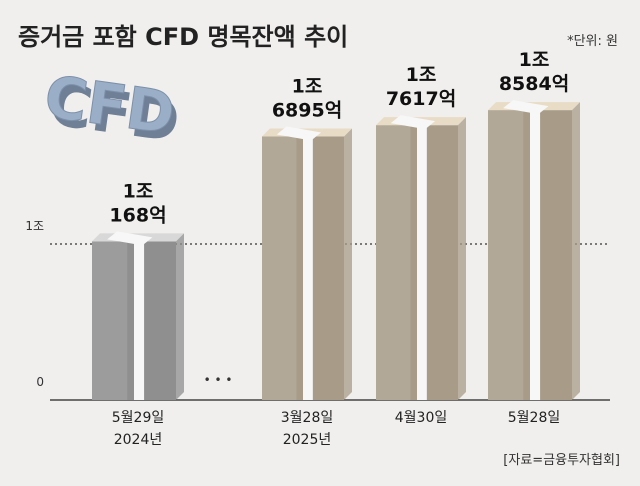  I want to click on y-tick-label: 1조, so click(34, 226).